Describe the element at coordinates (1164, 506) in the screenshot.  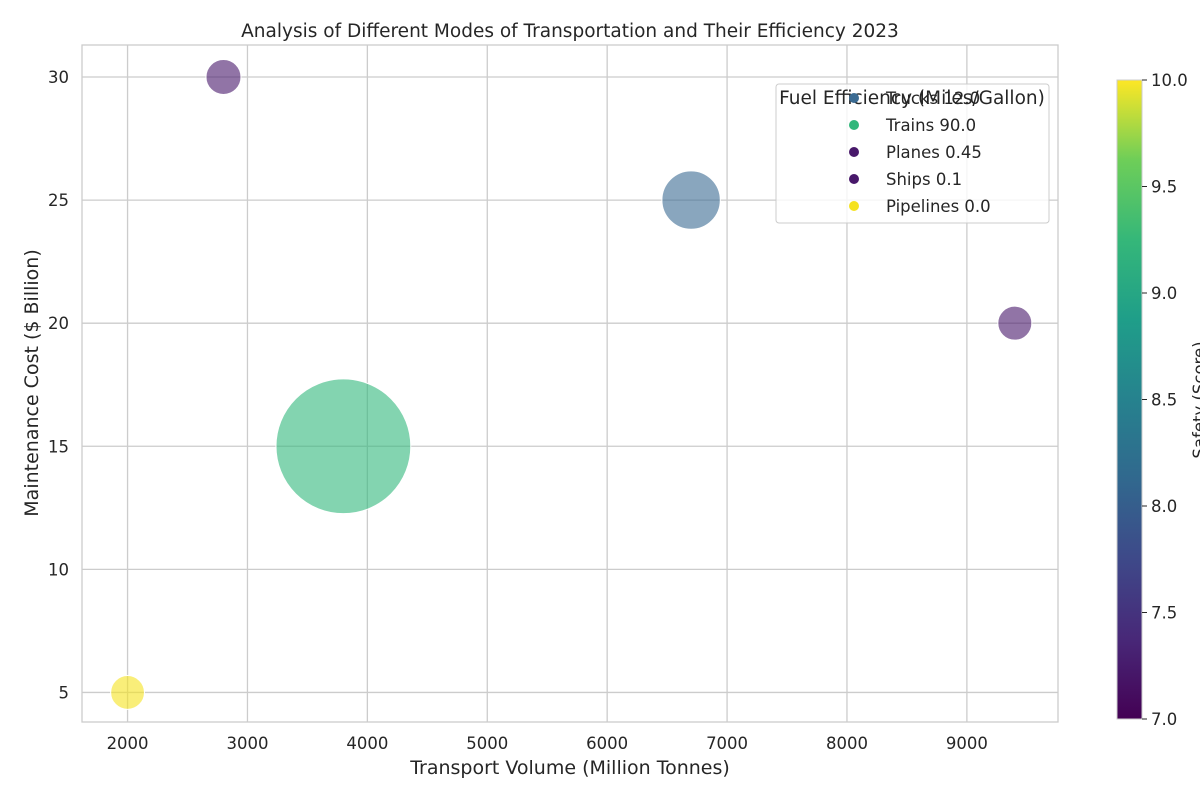
I see `colorbar-tick-label: 8.0` at that location.